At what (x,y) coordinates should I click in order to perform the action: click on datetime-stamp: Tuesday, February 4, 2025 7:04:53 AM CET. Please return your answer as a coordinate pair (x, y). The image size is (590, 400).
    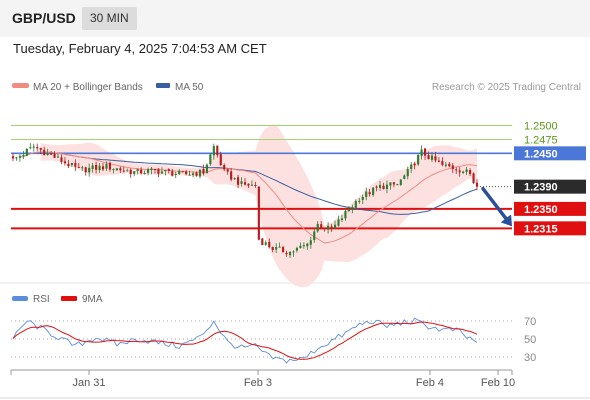
    Looking at the image, I should click on (140, 48).